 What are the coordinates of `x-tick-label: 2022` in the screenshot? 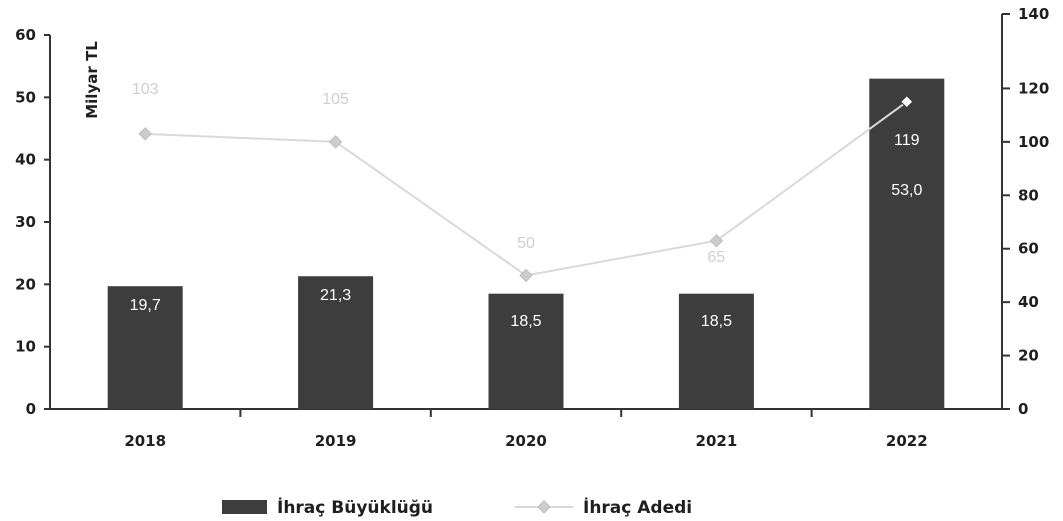 It's located at (907, 441).